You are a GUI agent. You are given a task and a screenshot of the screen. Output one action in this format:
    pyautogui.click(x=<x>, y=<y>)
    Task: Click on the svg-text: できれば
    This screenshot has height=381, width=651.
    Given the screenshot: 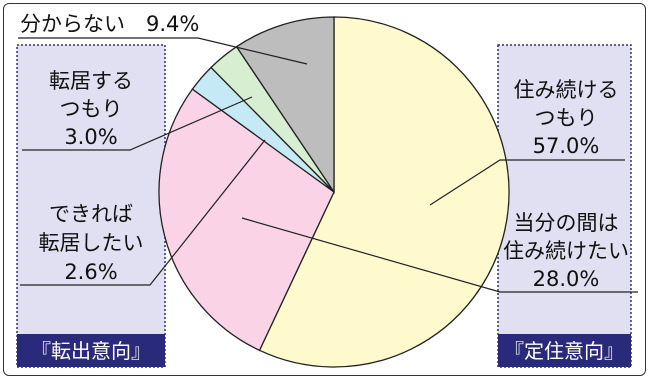 What is the action you would take?
    pyautogui.click(x=91, y=214)
    